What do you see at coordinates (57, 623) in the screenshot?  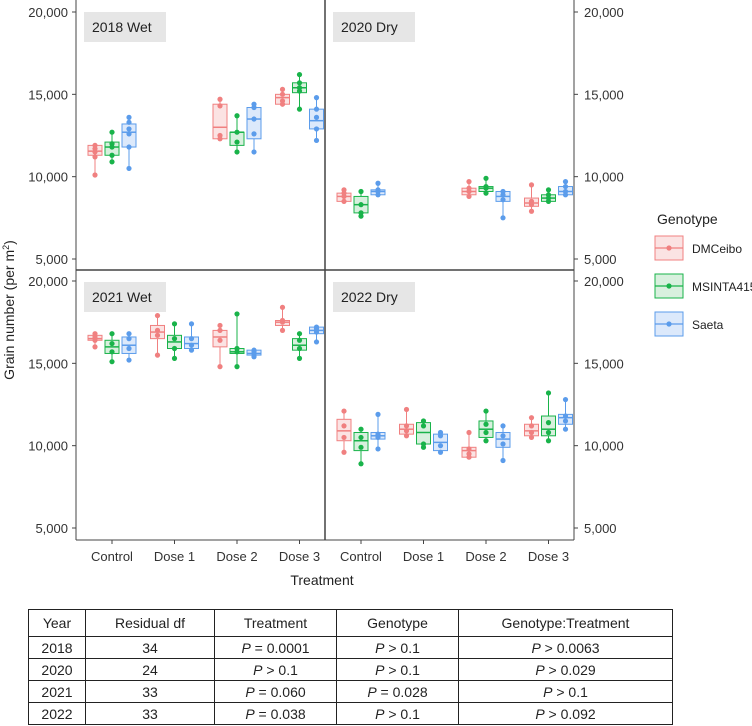 I see `col-year: Year` at bounding box center [57, 623].